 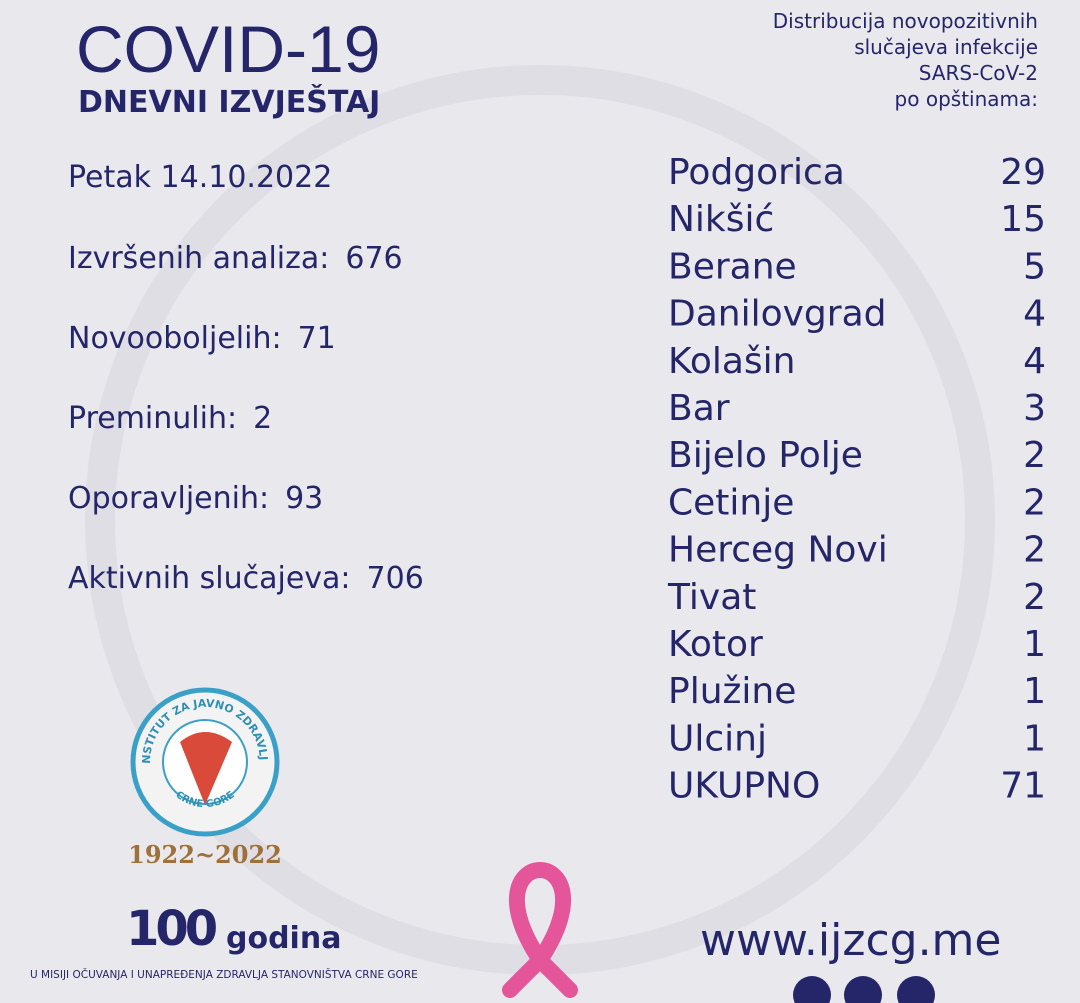 What do you see at coordinates (229, 101) in the screenshot?
I see `subtitle: DNEVNI IZVJEŠTAJ` at bounding box center [229, 101].